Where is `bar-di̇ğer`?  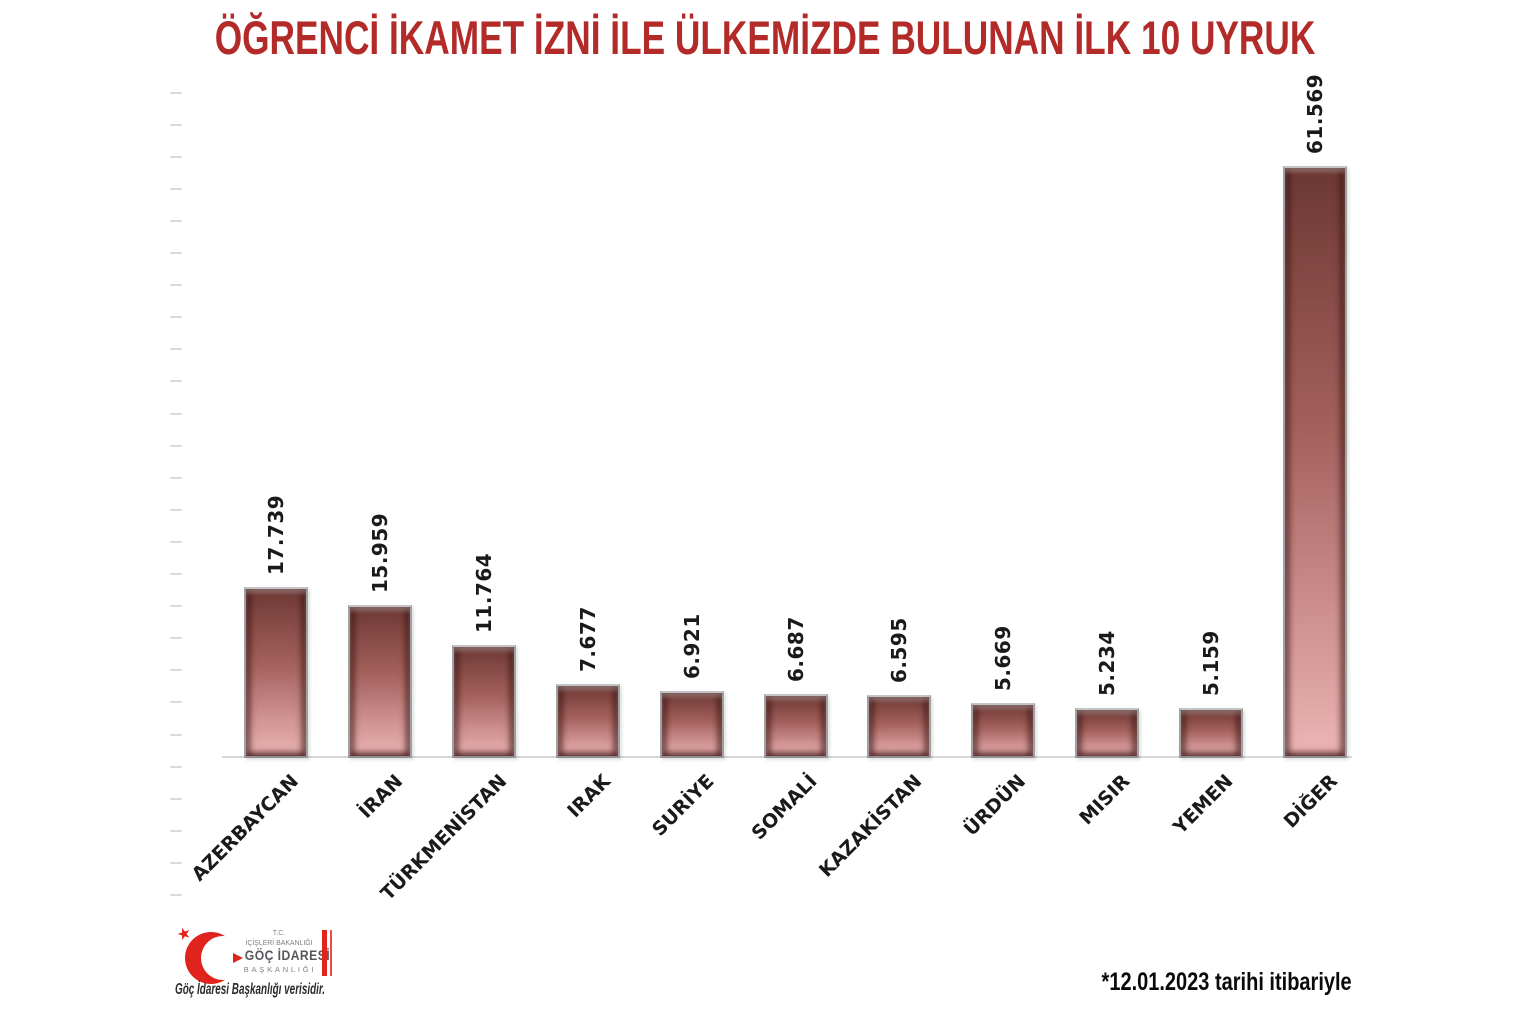
bar-di̇ğer is located at coordinates (1315, 462).